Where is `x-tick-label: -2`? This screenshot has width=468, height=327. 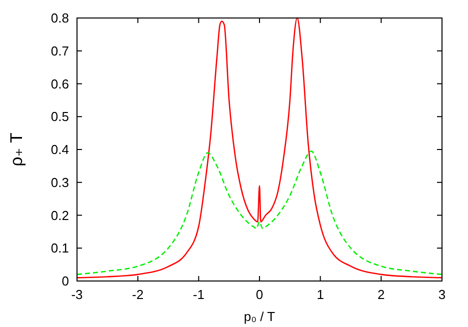
x-tick-label: -2 is located at coordinates (138, 294).